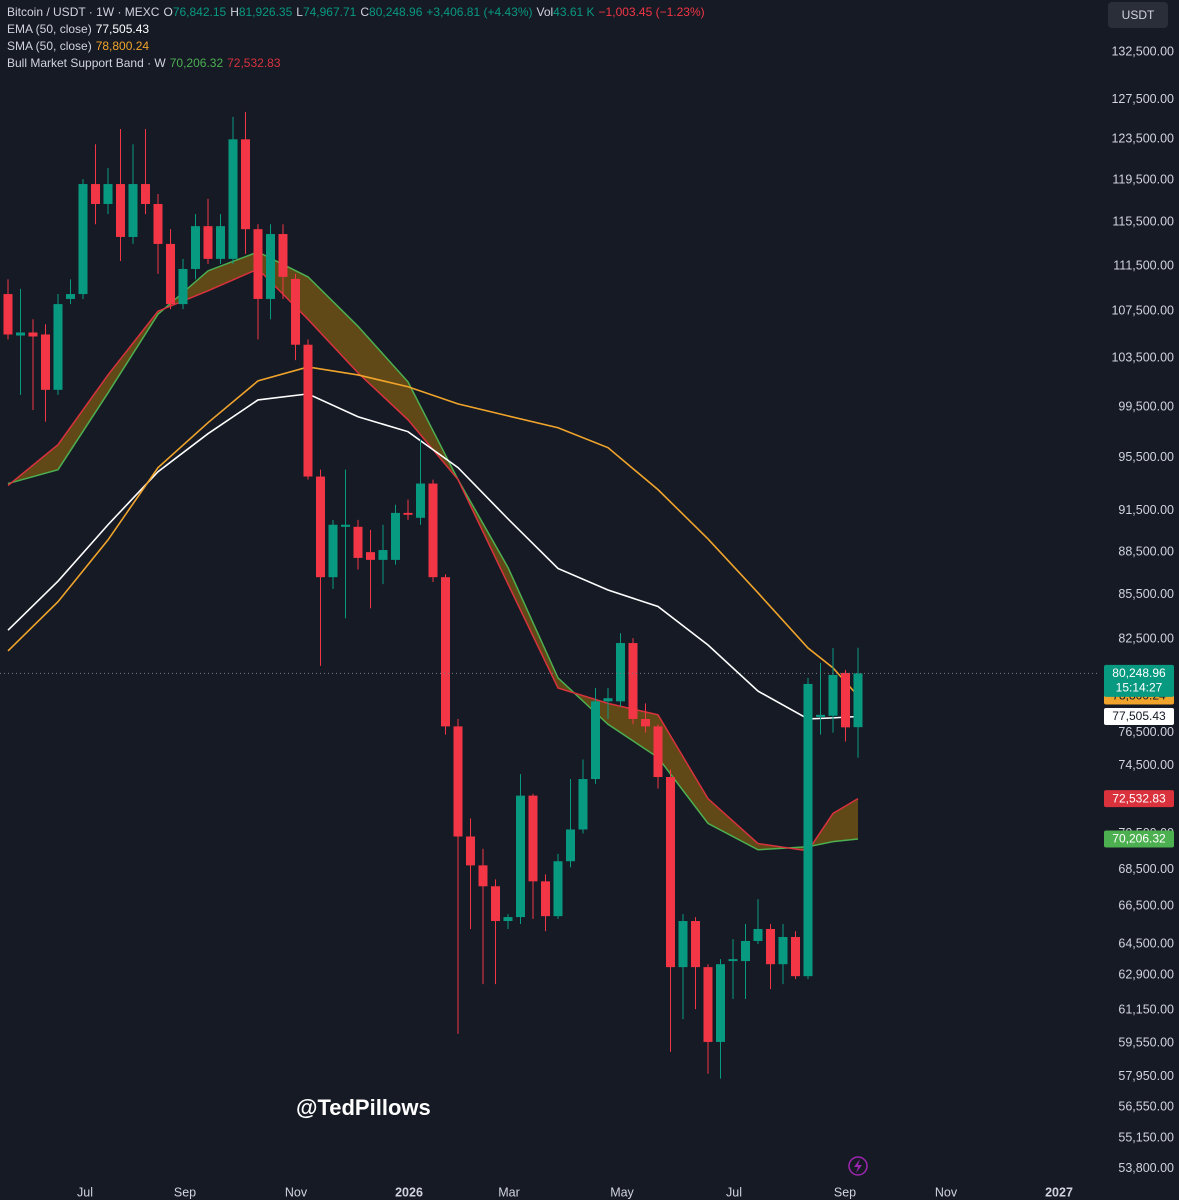 The height and width of the screenshot is (1200, 1179). What do you see at coordinates (1146, 638) in the screenshot?
I see `y-tick-label: 82,500.00` at bounding box center [1146, 638].